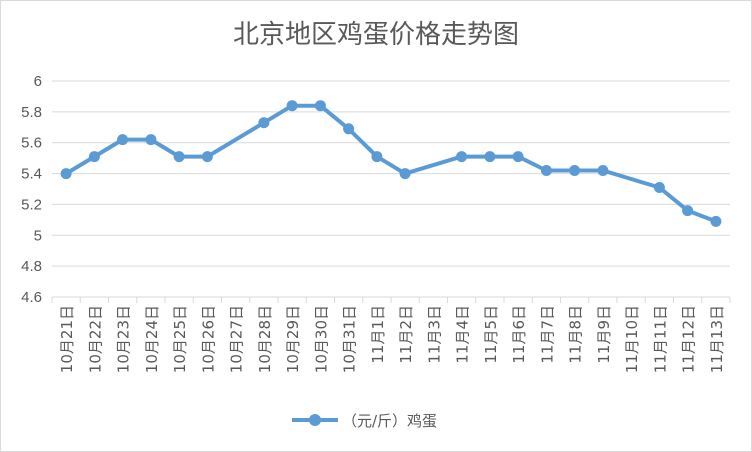 The width and height of the screenshot is (752, 452). I want to click on y-tick-label: 5.2, so click(31, 204).